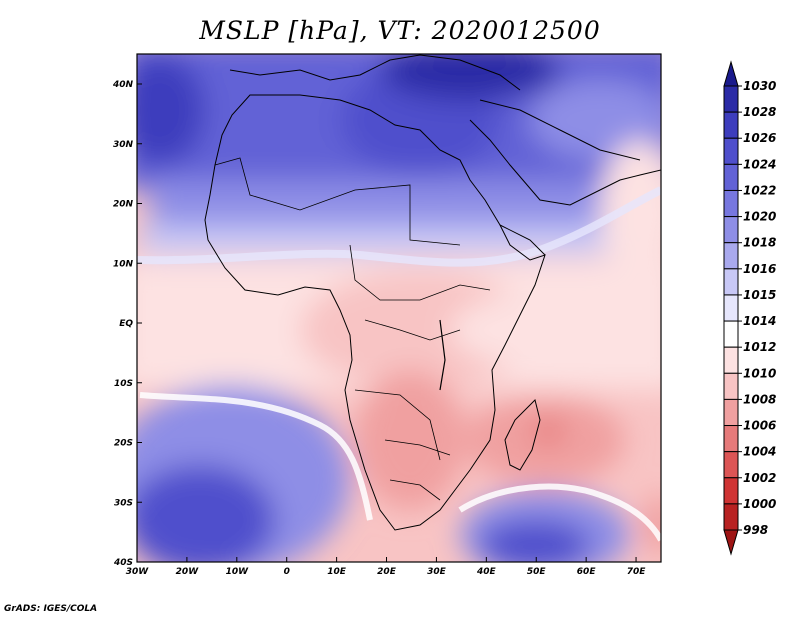  I want to click on colorbar-label: 1016, so click(759, 269).